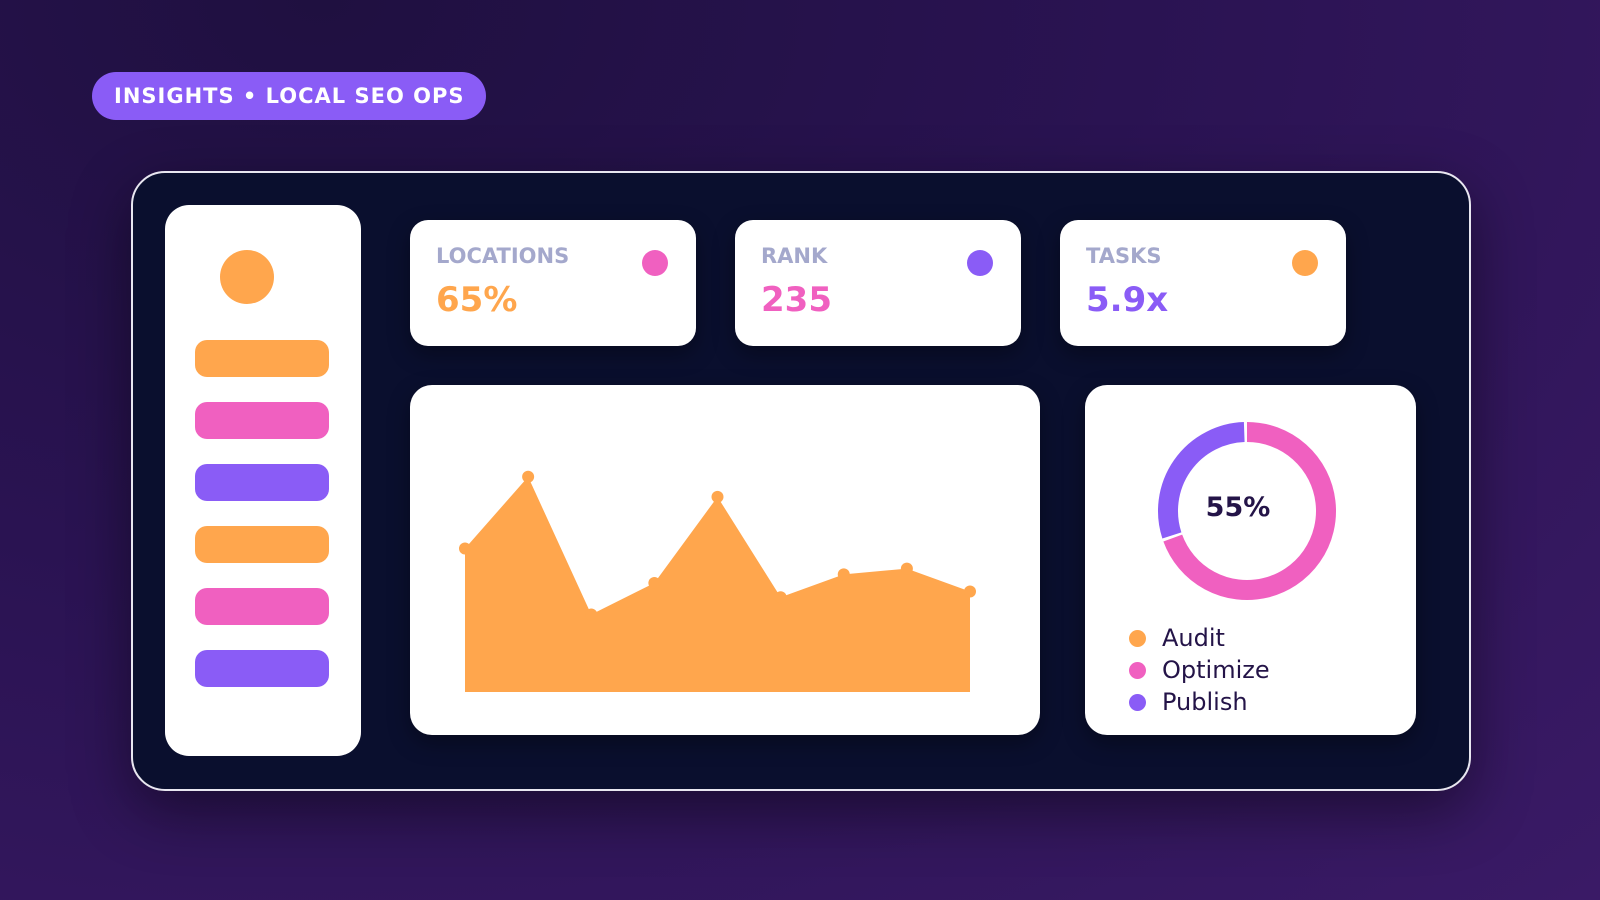 Image resolution: width=1600 pixels, height=900 pixels. I want to click on legend-label: Publish, so click(1205, 702).